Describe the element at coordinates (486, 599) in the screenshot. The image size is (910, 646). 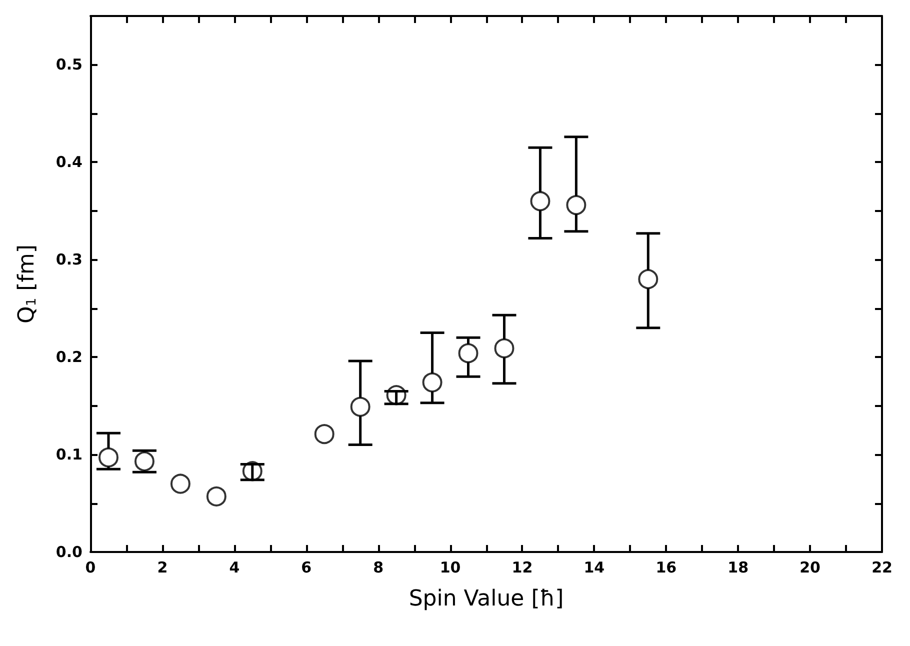
I see `x-axis-title: Spin Value [ħ]` at that location.